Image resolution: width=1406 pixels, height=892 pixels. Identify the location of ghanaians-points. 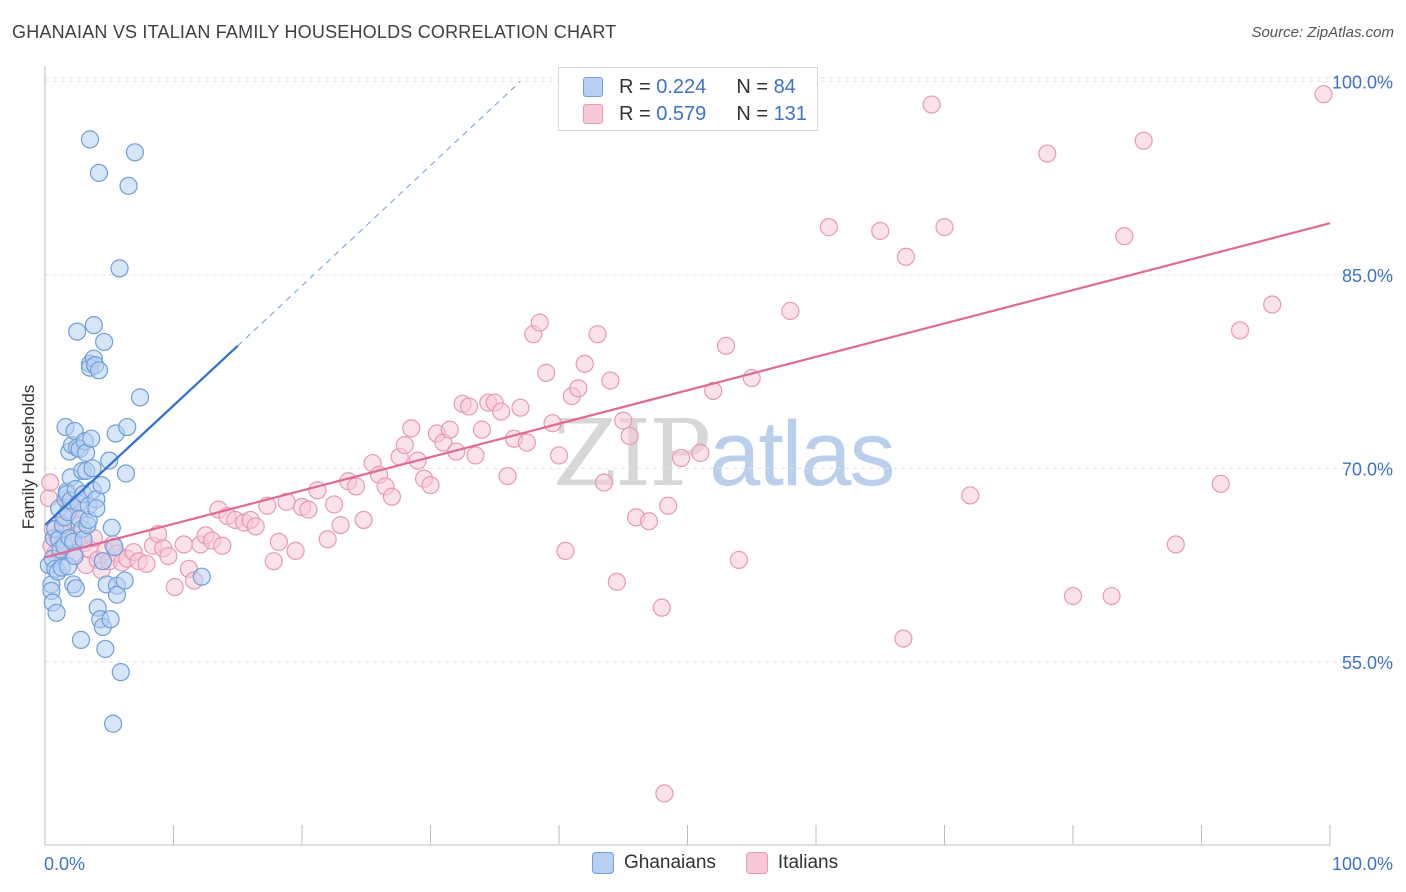
(125, 431).